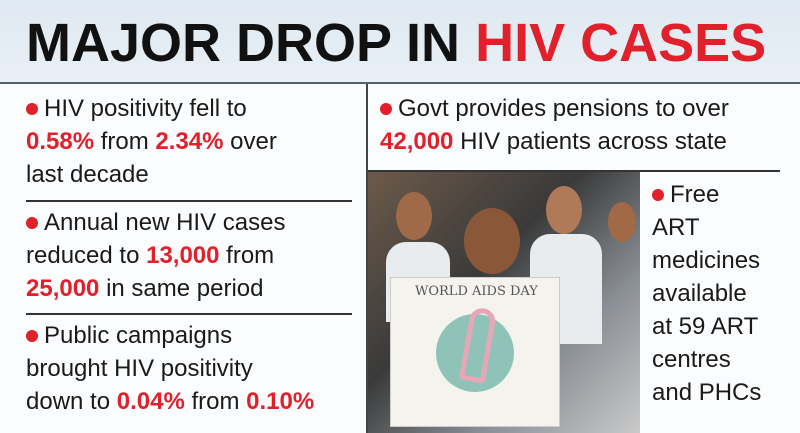  I want to click on header-divider, so click(400, 83).